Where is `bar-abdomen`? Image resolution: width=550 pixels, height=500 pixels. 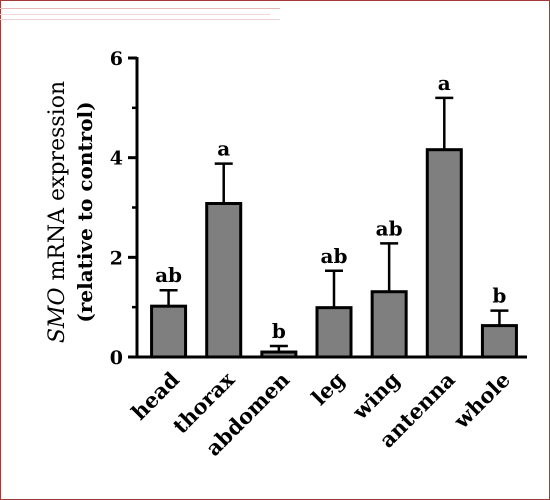 bar-abdomen is located at coordinates (279, 354).